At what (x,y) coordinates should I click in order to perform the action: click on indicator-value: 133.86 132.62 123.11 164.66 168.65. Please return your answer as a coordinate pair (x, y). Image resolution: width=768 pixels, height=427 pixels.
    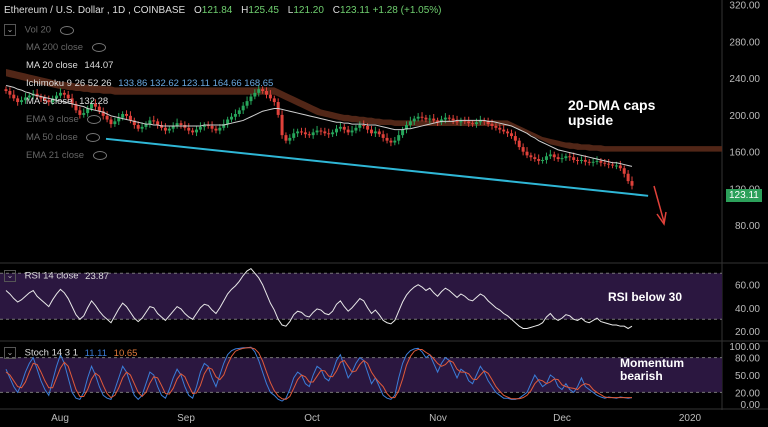
    Looking at the image, I should click on (196, 83).